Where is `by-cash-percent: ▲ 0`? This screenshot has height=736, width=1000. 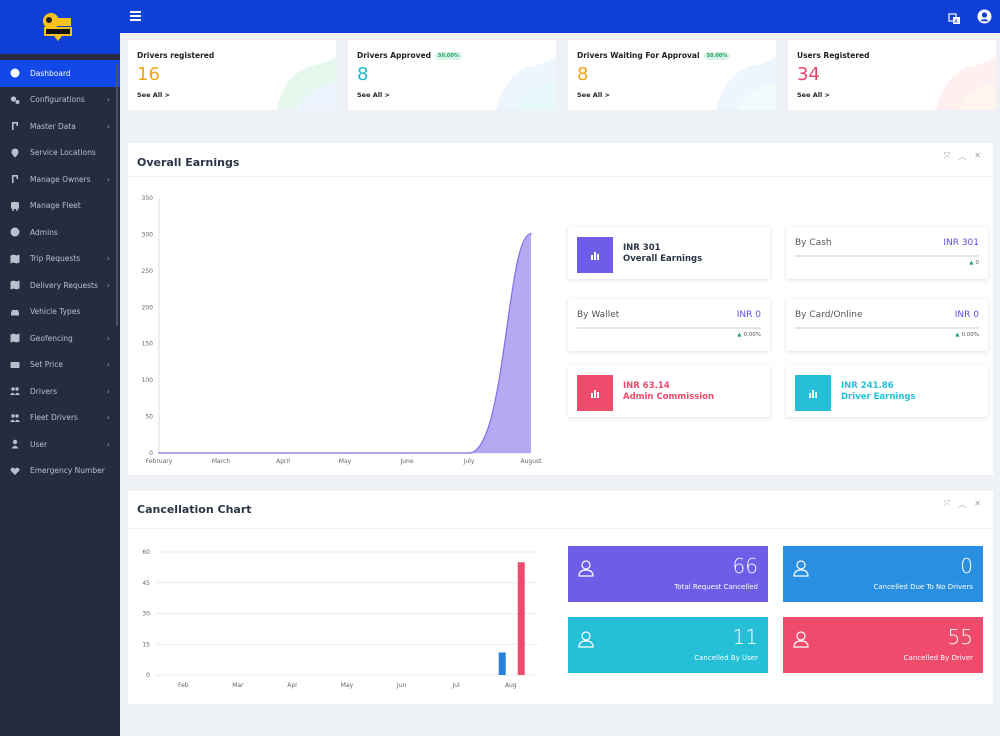
by-cash-percent: ▲ 0 is located at coordinates (974, 263).